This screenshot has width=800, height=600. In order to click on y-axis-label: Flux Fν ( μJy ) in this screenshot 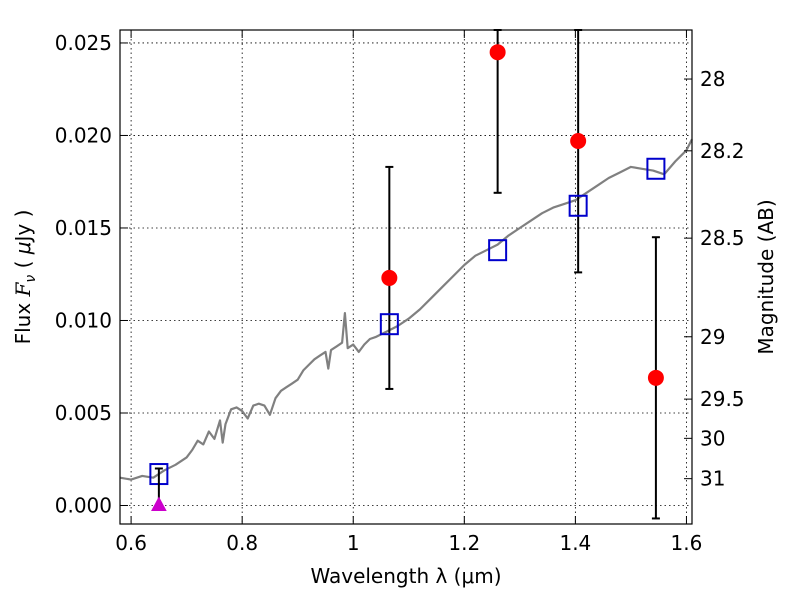, I will do `click(25, 277)`.